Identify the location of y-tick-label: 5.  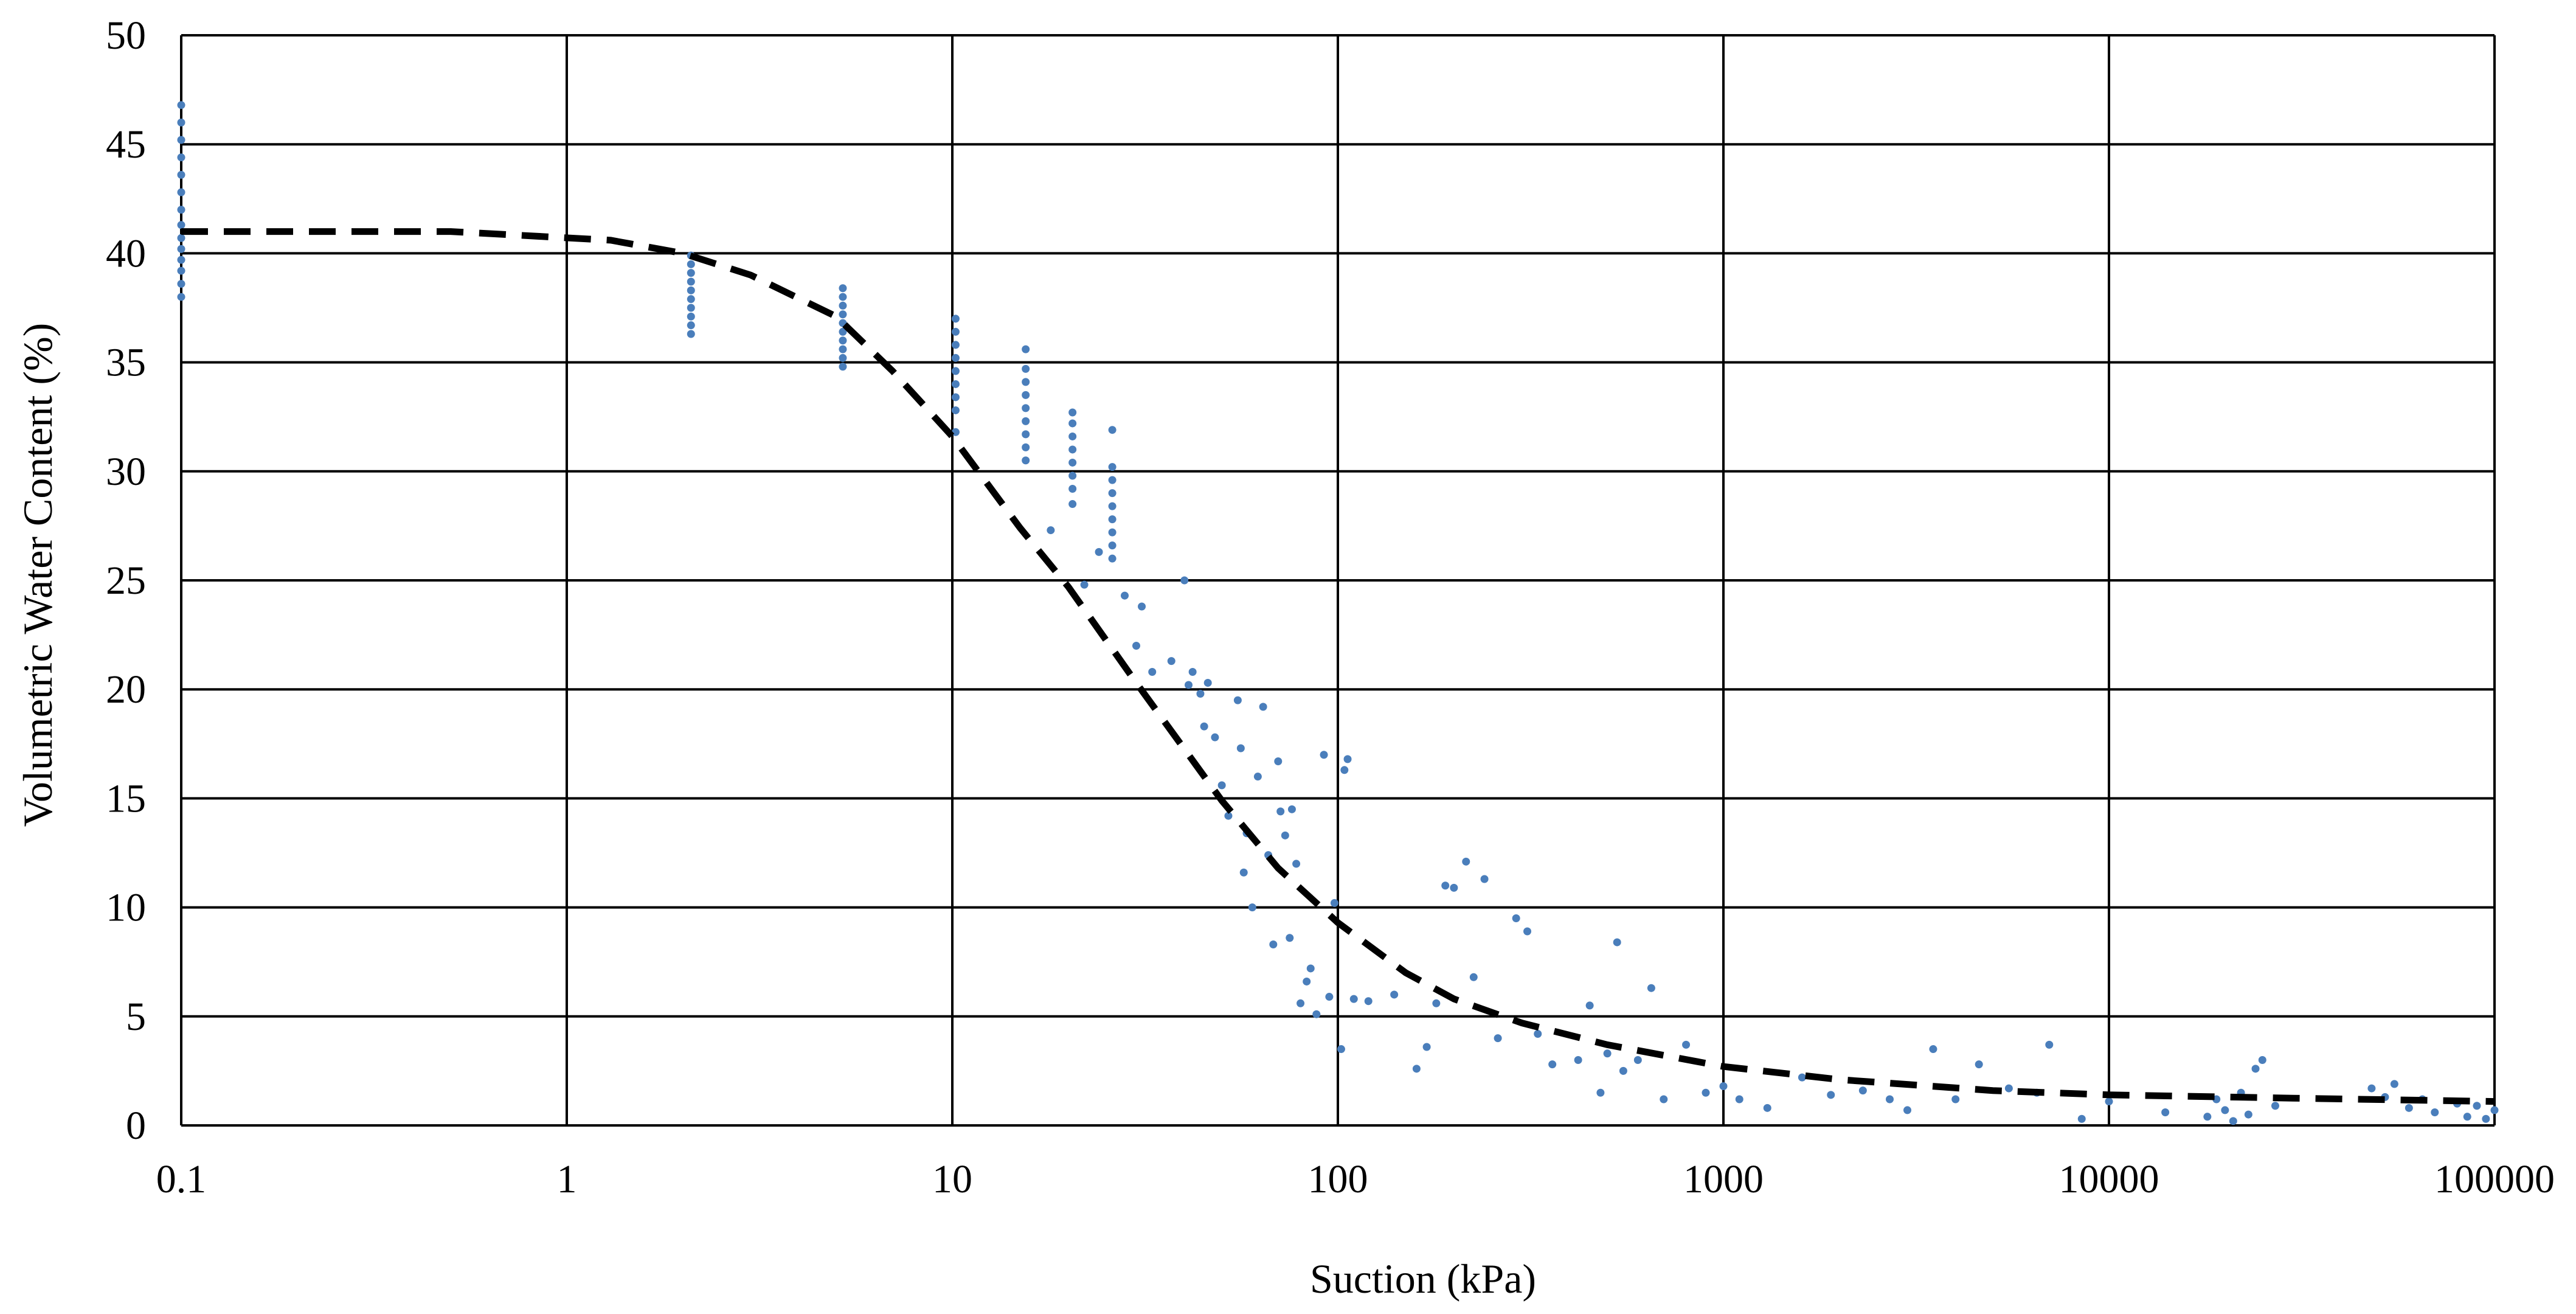
(136, 1017).